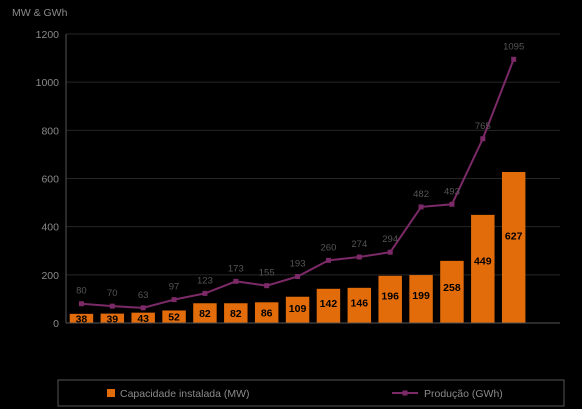  I want to click on line-value-label: 97, so click(174, 287).